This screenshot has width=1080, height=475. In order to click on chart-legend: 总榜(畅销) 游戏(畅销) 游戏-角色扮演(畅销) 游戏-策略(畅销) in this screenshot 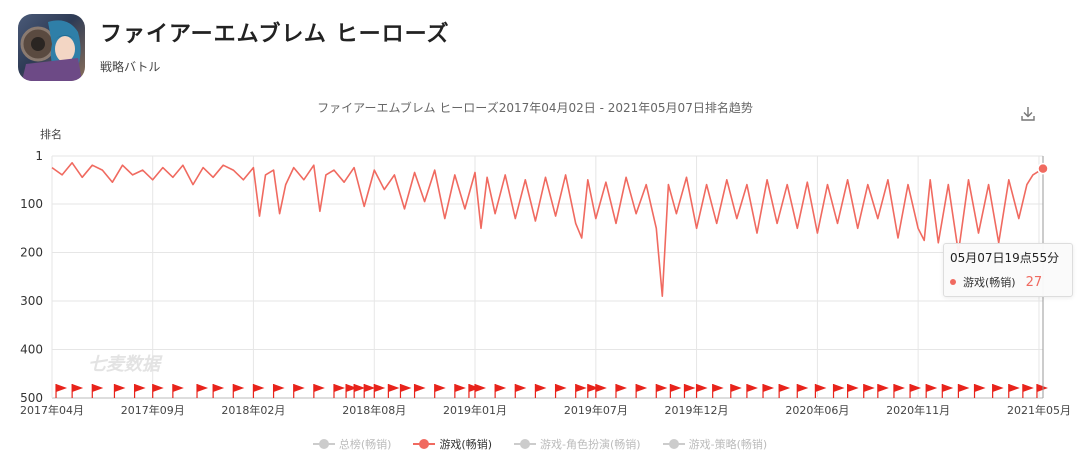, I will do `click(540, 444)`.